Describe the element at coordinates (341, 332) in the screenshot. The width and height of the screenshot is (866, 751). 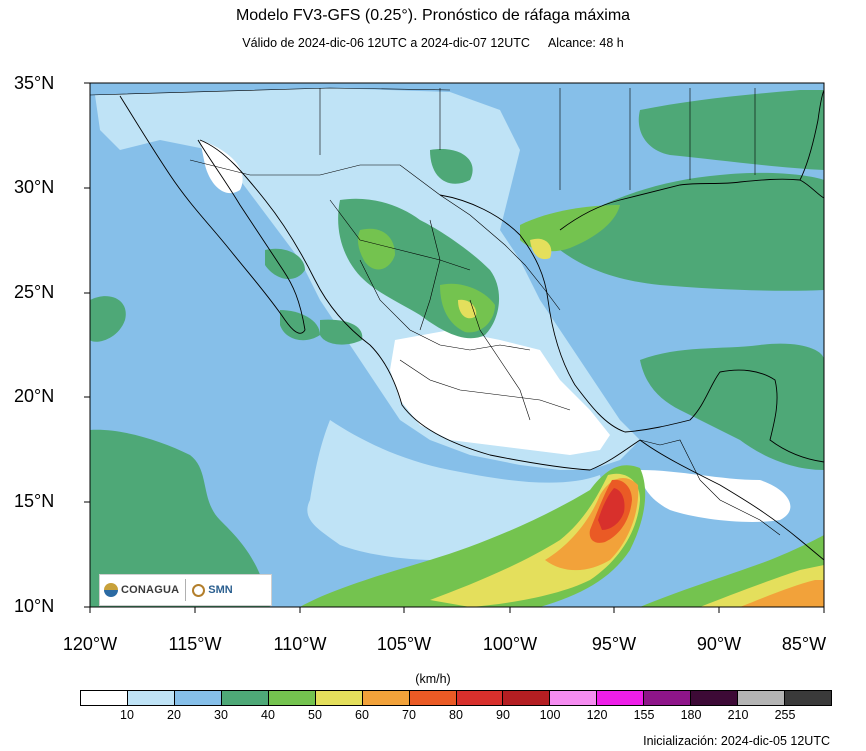
I see `field-gulf-calif-green` at that location.